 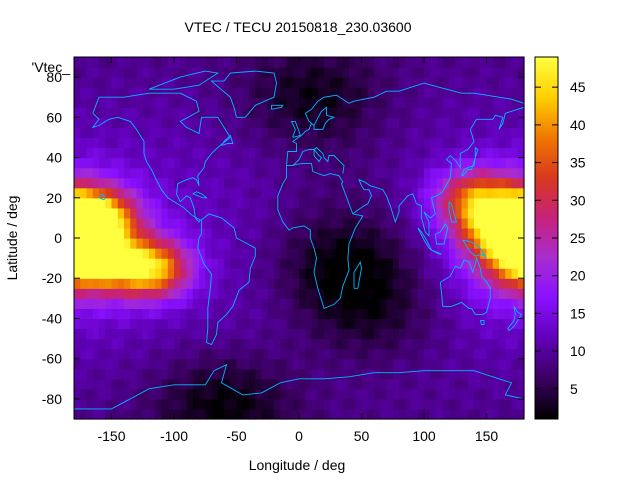 I want to click on coastline-segment, so click(x=277, y=107).